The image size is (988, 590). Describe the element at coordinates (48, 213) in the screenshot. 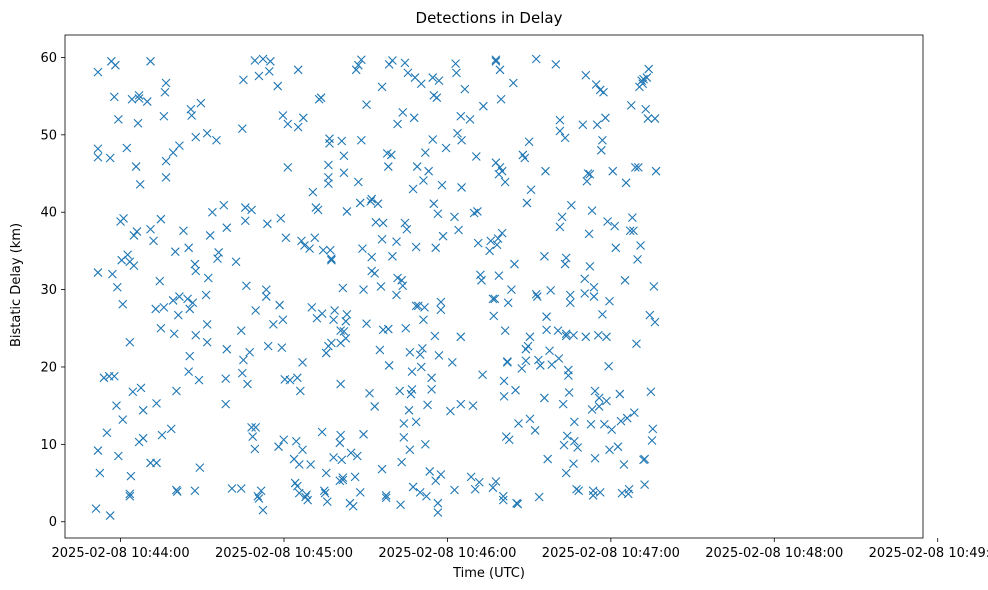

I see `y-tick-label: 40` at that location.